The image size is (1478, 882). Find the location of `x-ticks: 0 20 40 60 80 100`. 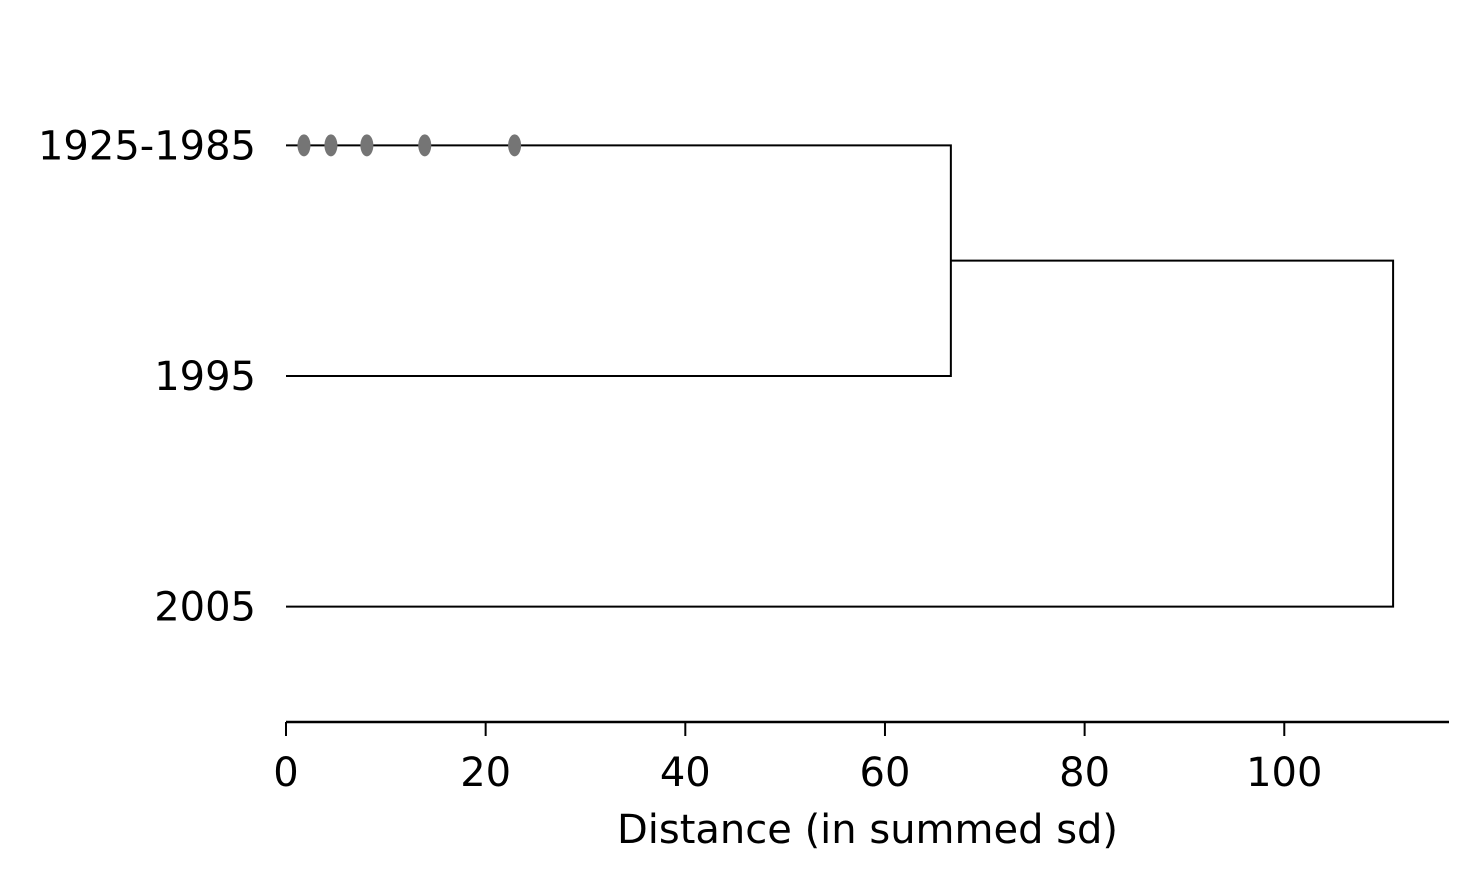

x-ticks: 0 20 40 60 80 100 is located at coordinates (797, 759).